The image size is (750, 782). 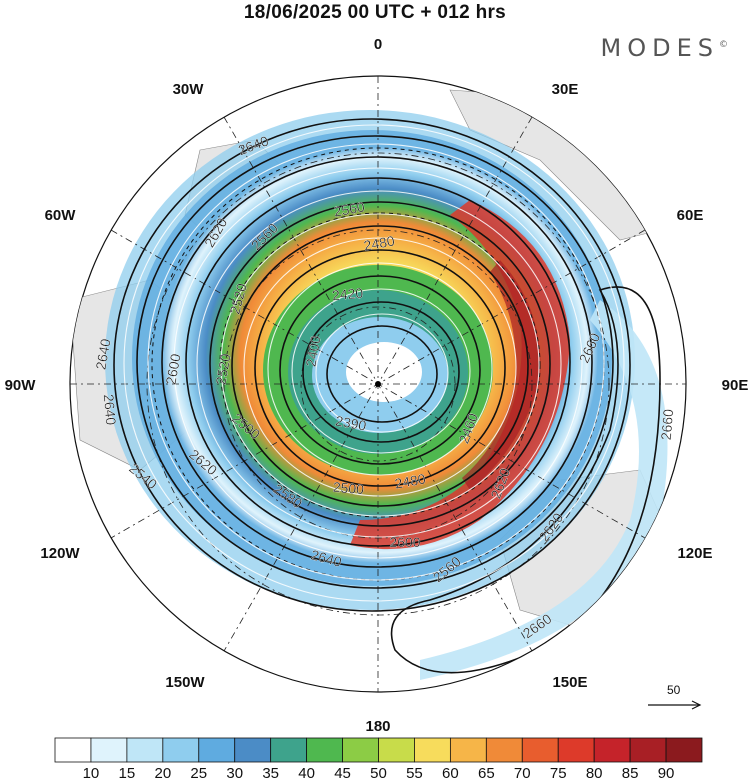 What do you see at coordinates (522, 773) in the screenshot?
I see `colorbar-level-label: 70` at bounding box center [522, 773].